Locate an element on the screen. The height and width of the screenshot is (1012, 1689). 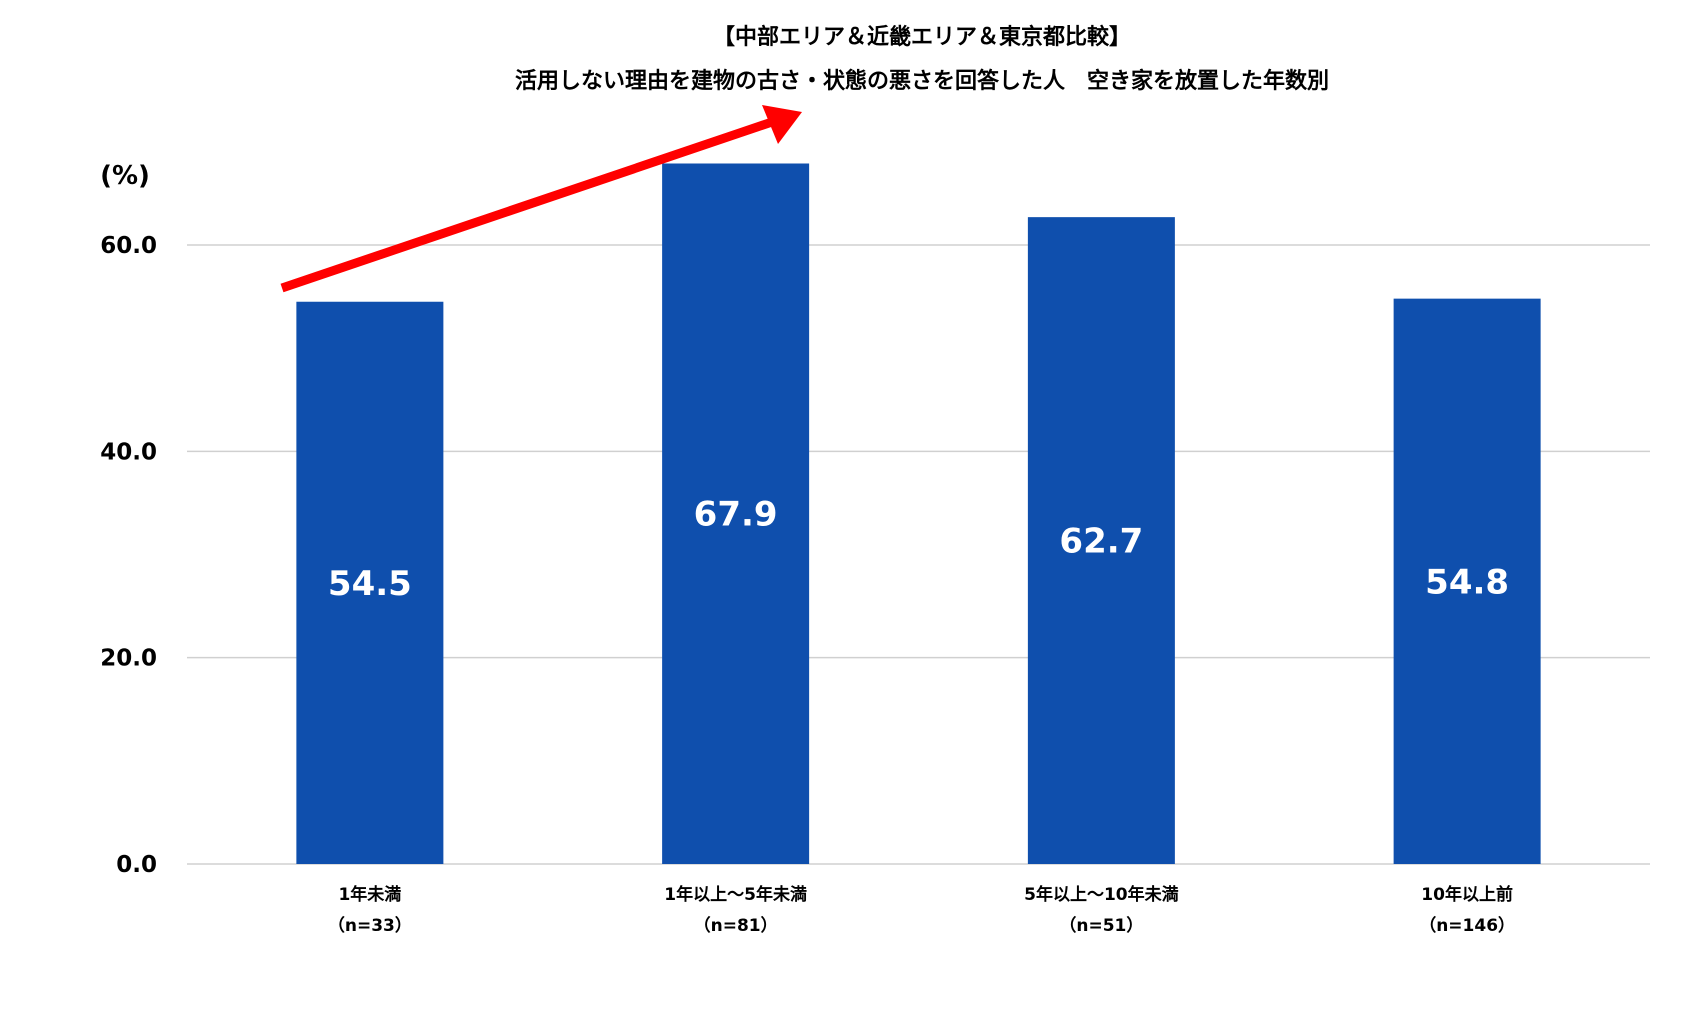
x-category-label: 10年以上前 is located at coordinates (1467, 894).